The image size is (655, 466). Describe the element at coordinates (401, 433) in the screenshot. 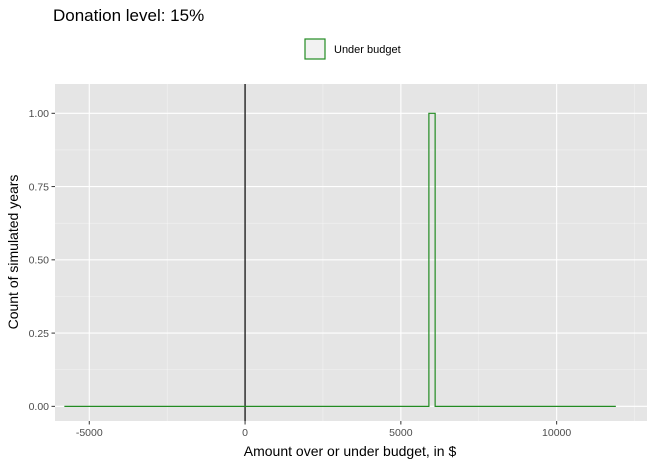

I see `x-tick-label: 5000` at that location.